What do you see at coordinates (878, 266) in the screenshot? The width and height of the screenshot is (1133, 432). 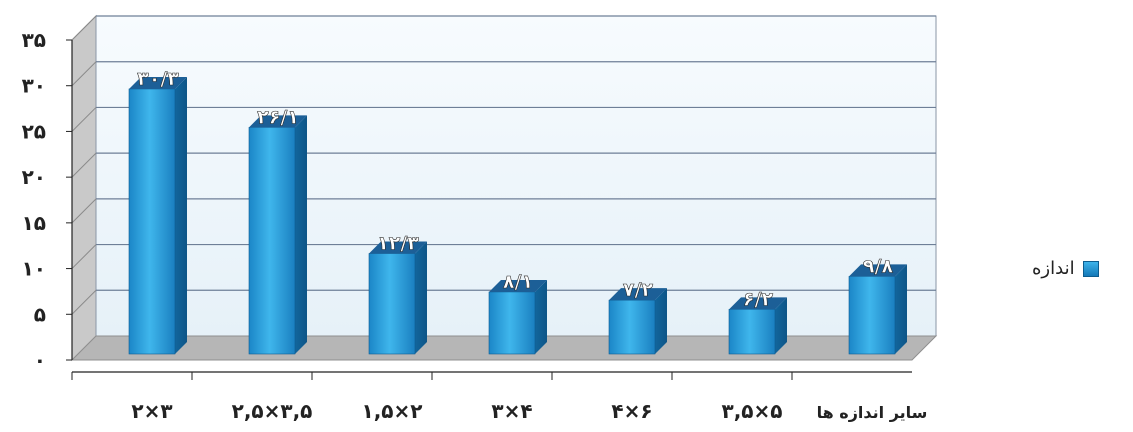 I see `data-label: ۹/۸` at bounding box center [878, 266].